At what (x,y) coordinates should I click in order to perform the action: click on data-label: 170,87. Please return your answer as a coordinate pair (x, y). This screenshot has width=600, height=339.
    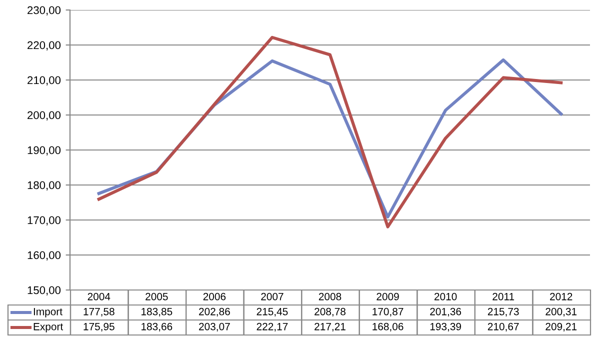
    Looking at the image, I should click on (388, 312).